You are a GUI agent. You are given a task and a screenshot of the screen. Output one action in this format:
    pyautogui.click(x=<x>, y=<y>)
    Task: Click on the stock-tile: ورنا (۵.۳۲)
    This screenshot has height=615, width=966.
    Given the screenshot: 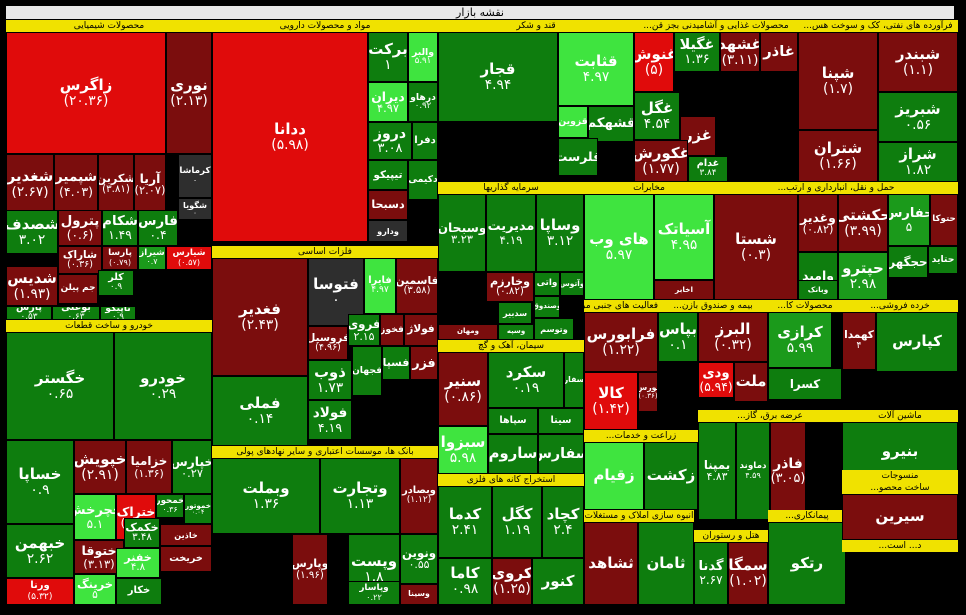 What is the action you would take?
    pyautogui.click(x=40, y=591)
    